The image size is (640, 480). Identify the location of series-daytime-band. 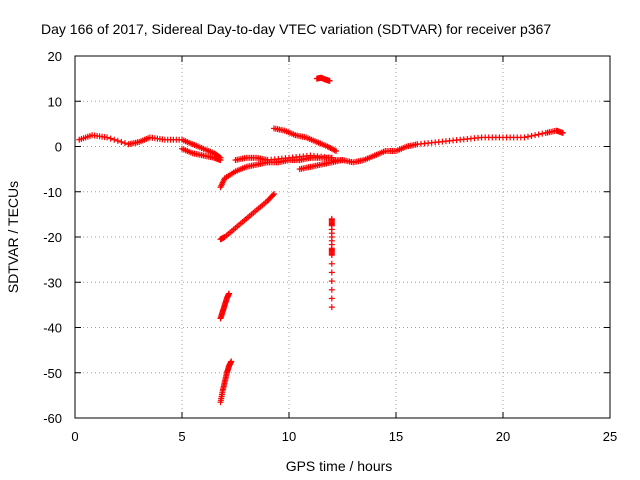
(150, 146).